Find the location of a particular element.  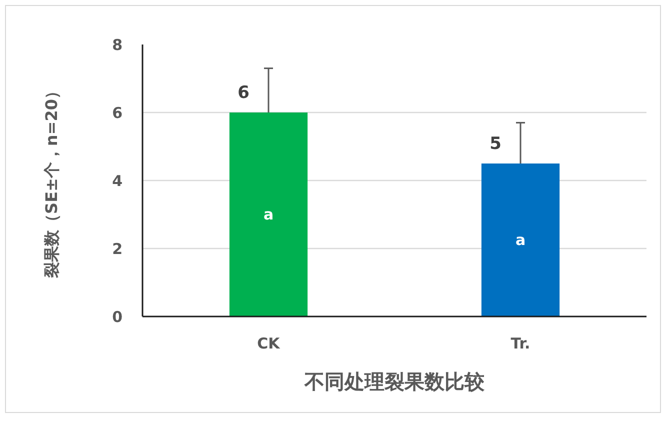

y-tick-label: 0 is located at coordinates (117, 317).